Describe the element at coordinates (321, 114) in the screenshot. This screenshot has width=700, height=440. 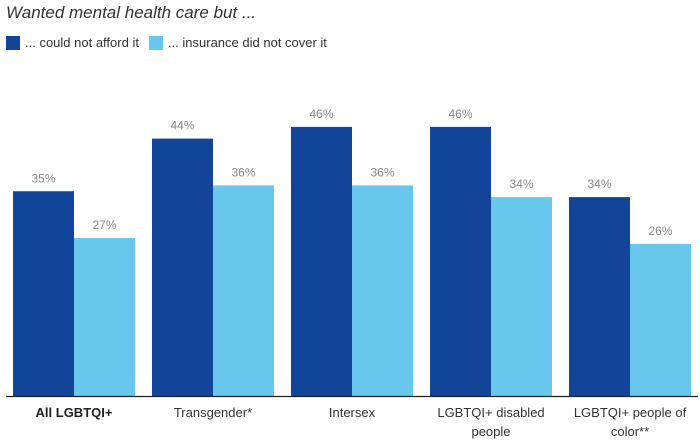
I see `data-label-afford-2: 46%` at that location.